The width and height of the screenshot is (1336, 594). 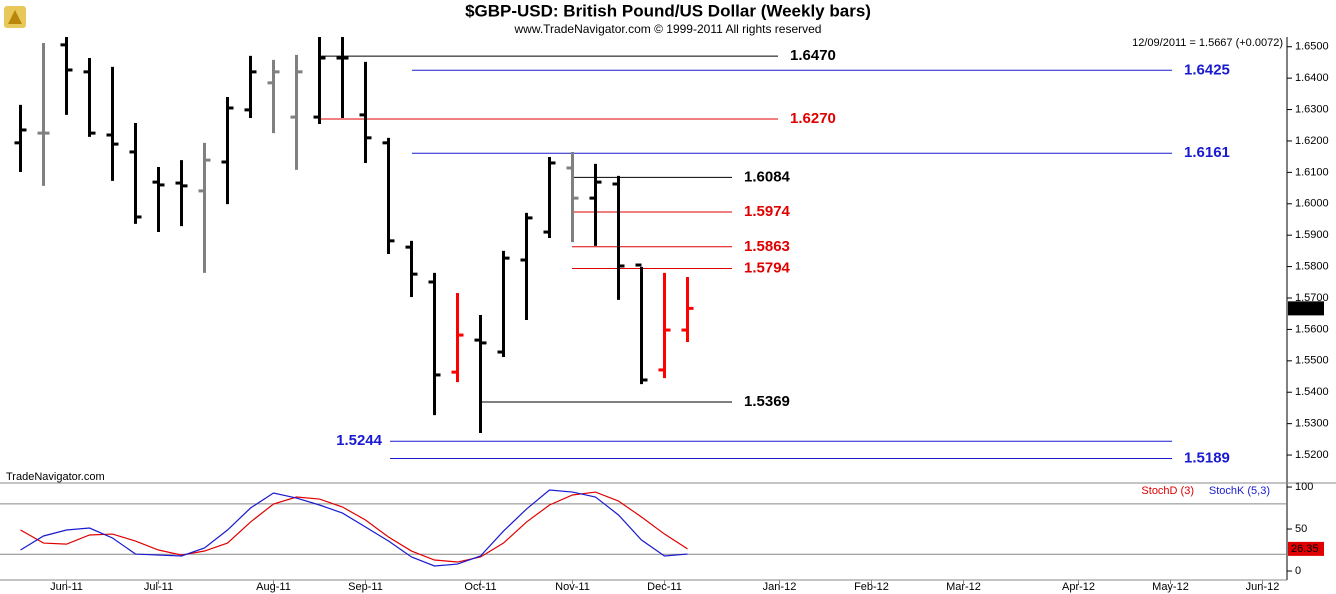 What do you see at coordinates (66, 587) in the screenshot?
I see `x-tick-label: Jun-11` at bounding box center [66, 587].